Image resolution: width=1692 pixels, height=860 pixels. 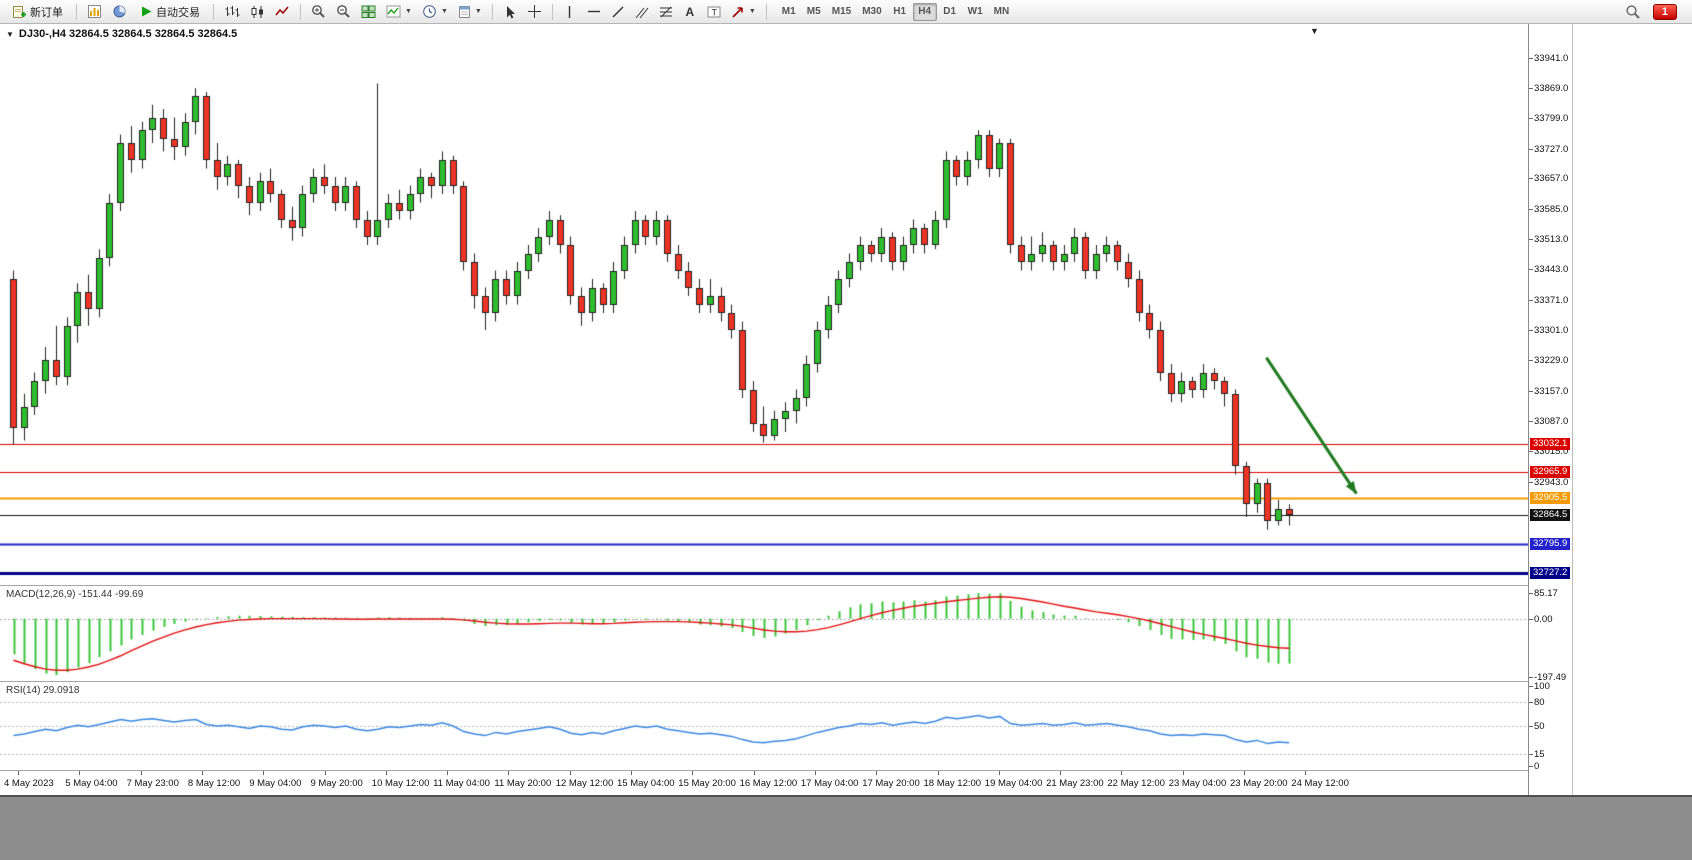 What do you see at coordinates (61, 690) in the screenshot?
I see `rsi-value: 29.0918` at bounding box center [61, 690].